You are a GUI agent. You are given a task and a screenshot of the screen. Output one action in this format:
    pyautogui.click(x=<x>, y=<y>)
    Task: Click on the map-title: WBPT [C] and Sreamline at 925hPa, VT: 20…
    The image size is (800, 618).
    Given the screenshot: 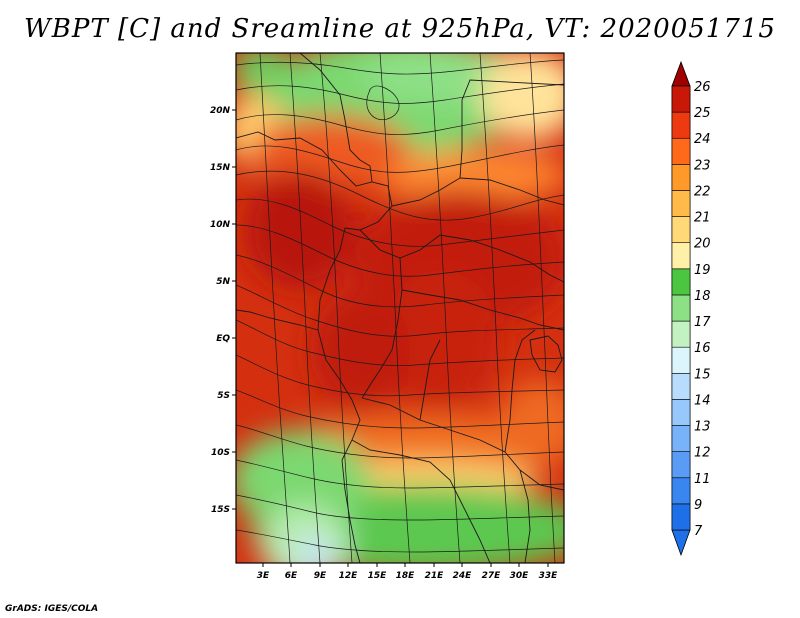 What is the action you would take?
    pyautogui.click(x=400, y=29)
    